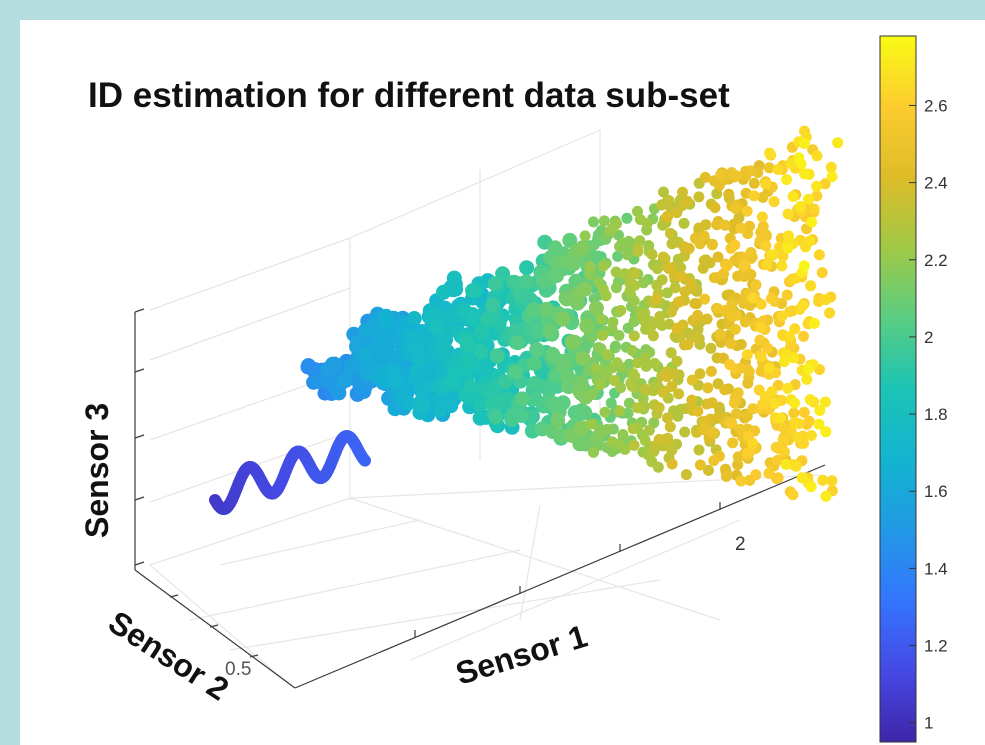 The width and height of the screenshot is (985, 745). Describe the element at coordinates (214, 626) in the screenshot. I see `y-axis-tick` at that location.